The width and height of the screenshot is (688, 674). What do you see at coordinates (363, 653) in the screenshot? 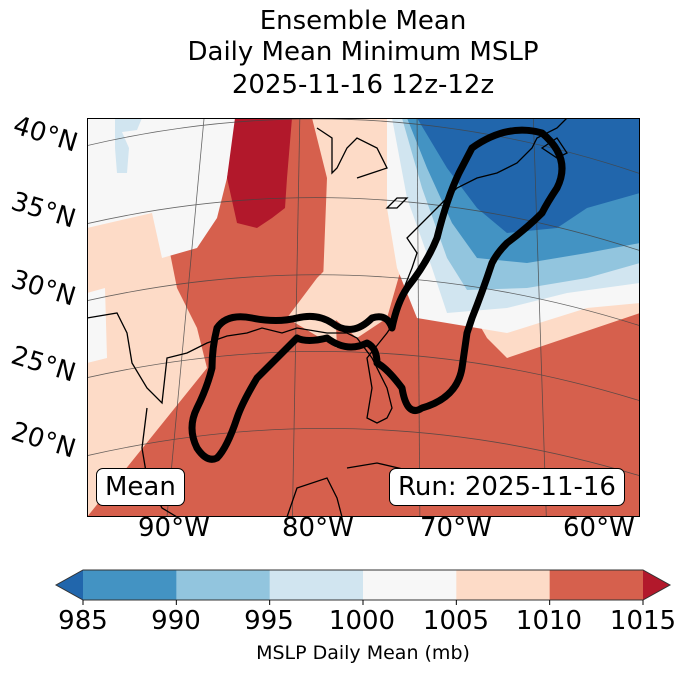
I see `colorbar-label: MSLP Daily Mean (mb)` at bounding box center [363, 653].